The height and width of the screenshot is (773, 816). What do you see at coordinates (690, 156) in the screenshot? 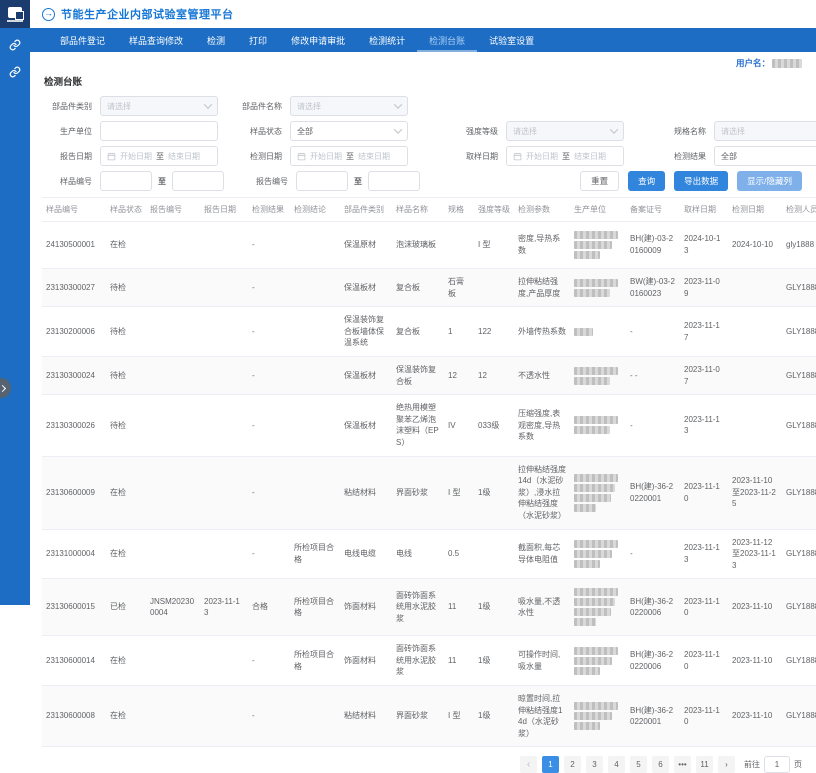
I see `test-result-label: 检测结果` at bounding box center [690, 156].